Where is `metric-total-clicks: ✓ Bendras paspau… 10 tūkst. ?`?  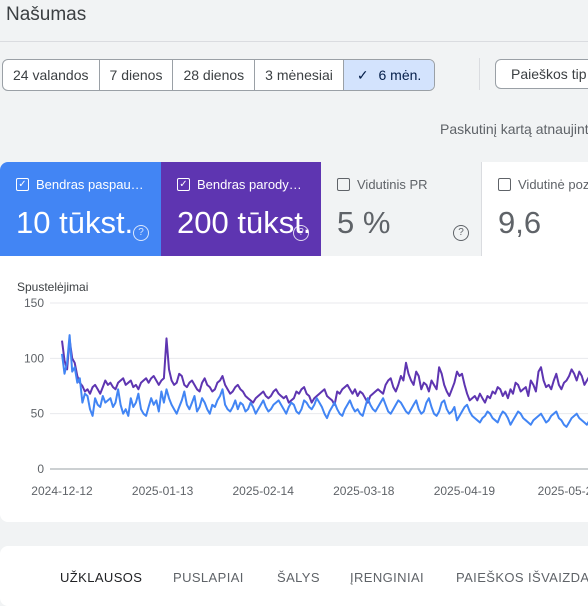 metric-total-clicks: ✓ Bendras paspau… 10 tūkst. ? is located at coordinates (80, 209).